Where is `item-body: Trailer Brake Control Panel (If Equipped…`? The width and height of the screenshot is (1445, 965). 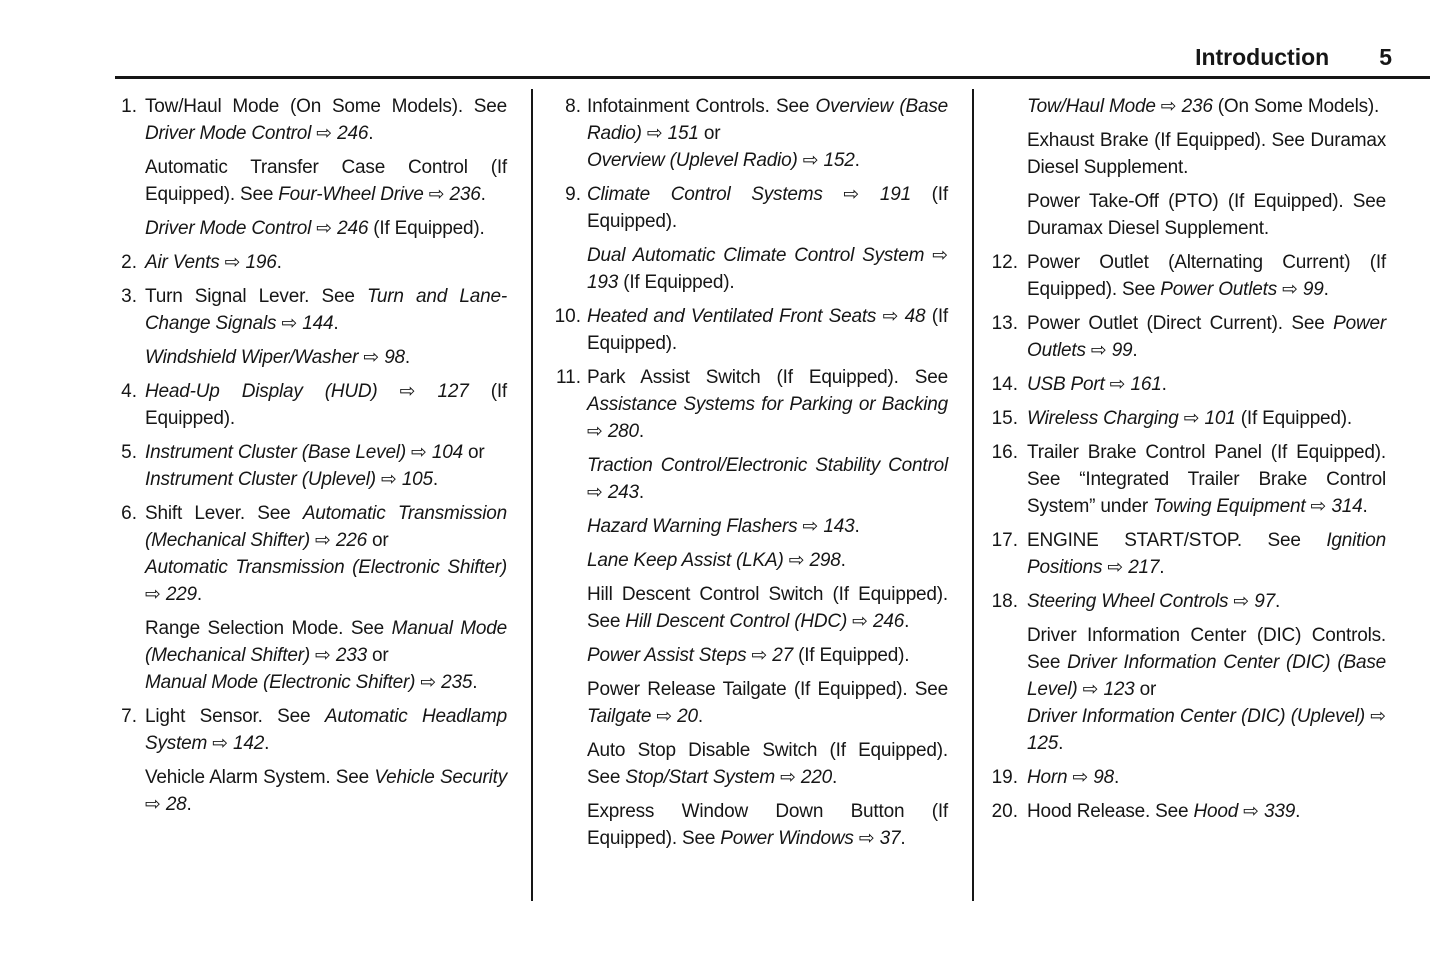 item-body: Trailer Brake Control Panel (If Equipped… is located at coordinates (1206, 483).